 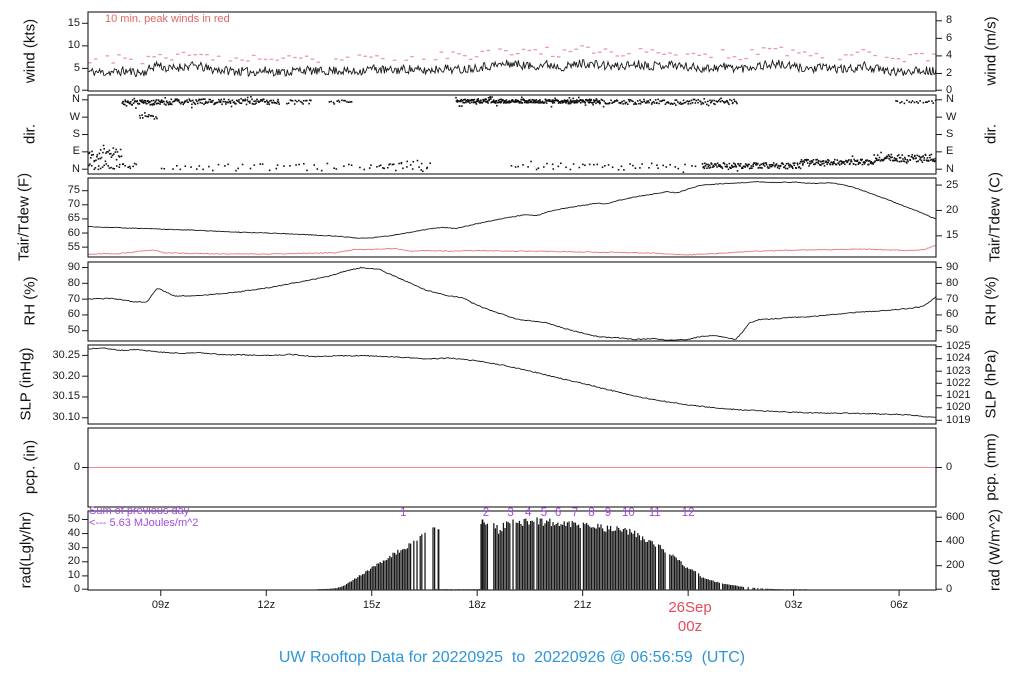 I want to click on y-tick-label-right-slp: 1019, so click(x=958, y=419).